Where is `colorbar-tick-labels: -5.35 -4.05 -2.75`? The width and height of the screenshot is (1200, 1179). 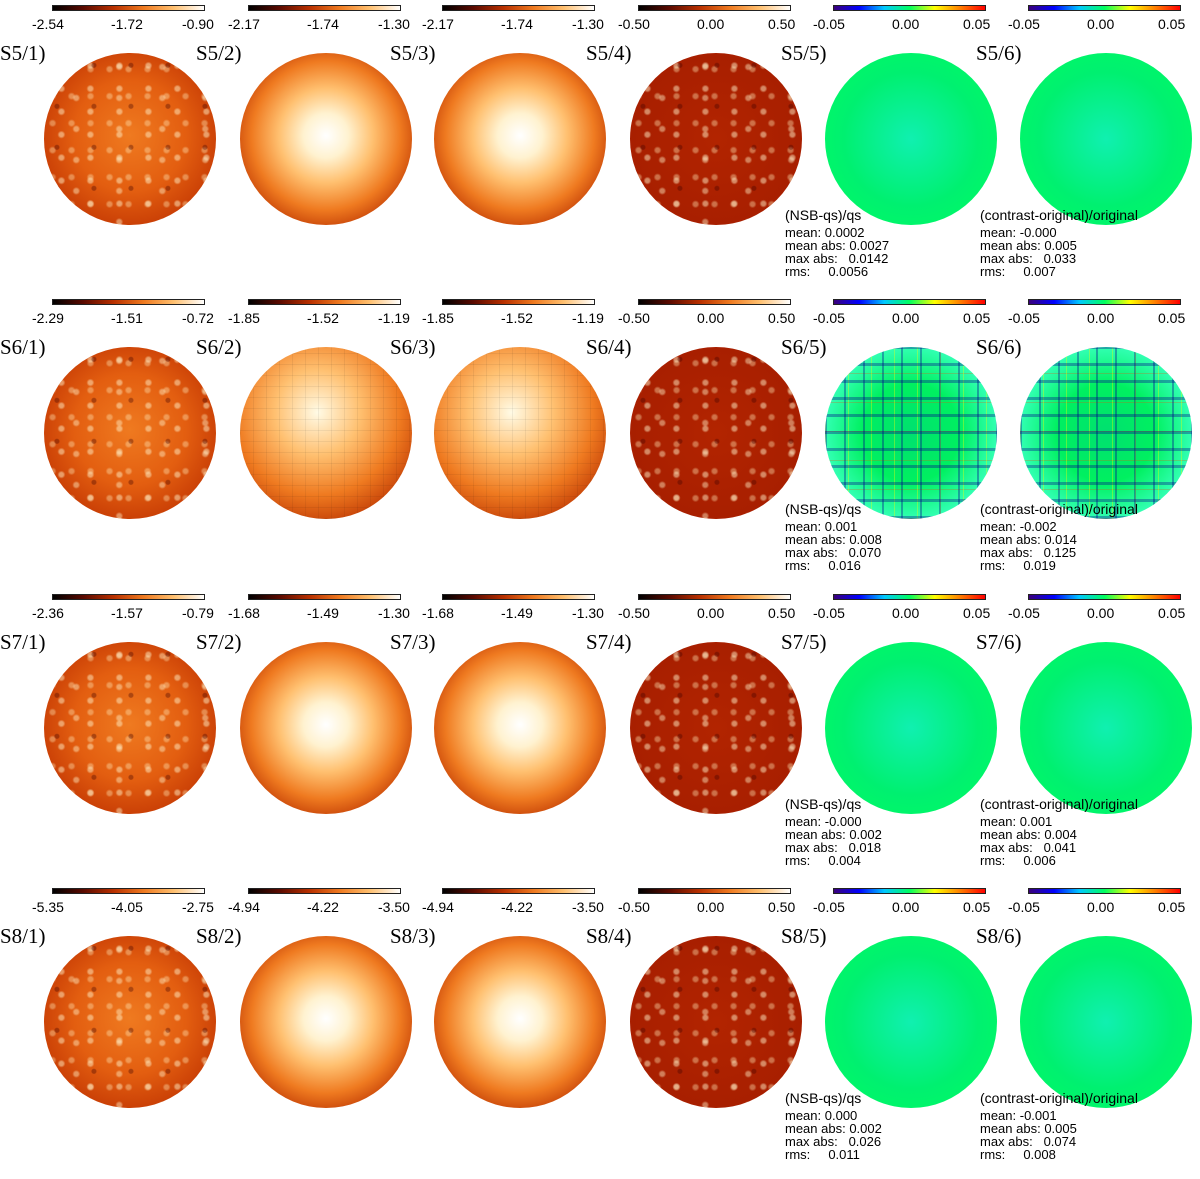
colorbar-tick-labels: -5.35 -4.05 -2.75 is located at coordinates (107, 907).